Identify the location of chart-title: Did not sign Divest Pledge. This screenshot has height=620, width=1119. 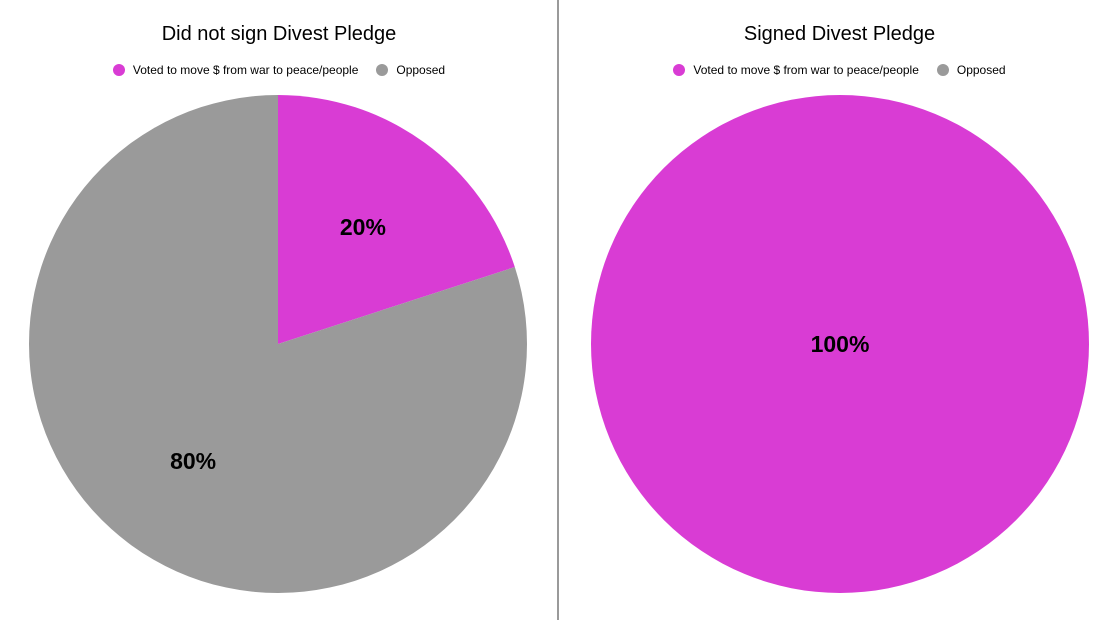
(279, 34).